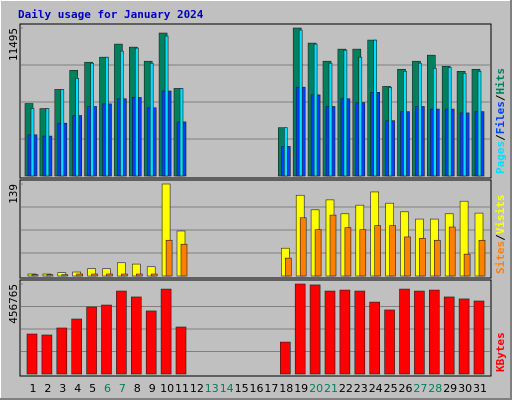  Describe the element at coordinates (33, 388) in the screenshot. I see `x-tick-label: 1` at that location.